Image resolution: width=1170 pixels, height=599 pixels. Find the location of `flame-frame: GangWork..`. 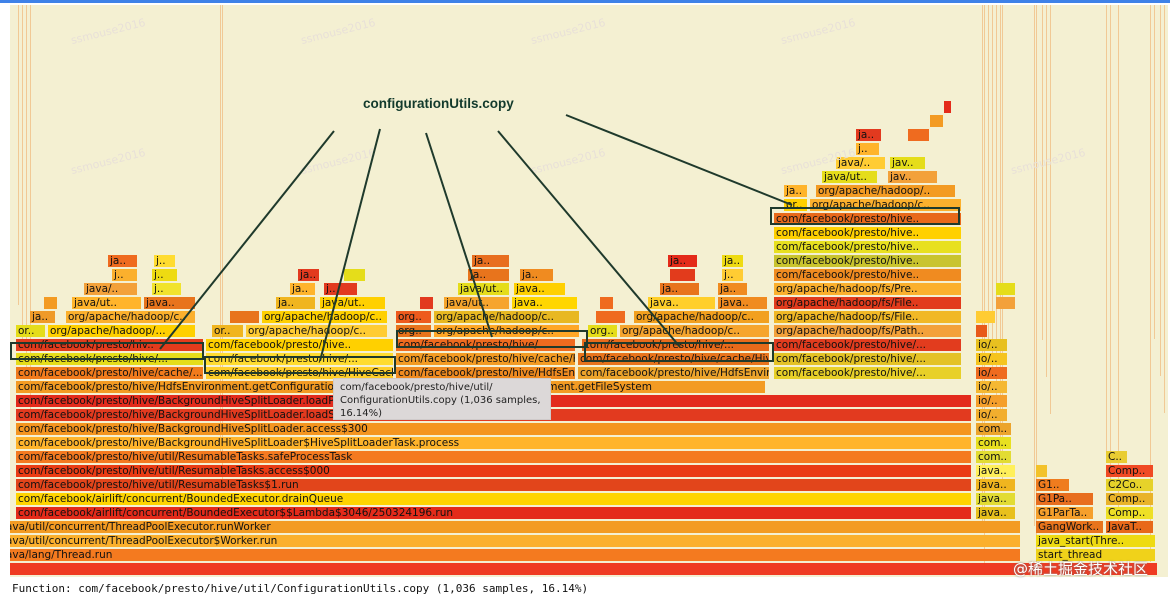

flame-frame: GangWork.. is located at coordinates (1070, 527).